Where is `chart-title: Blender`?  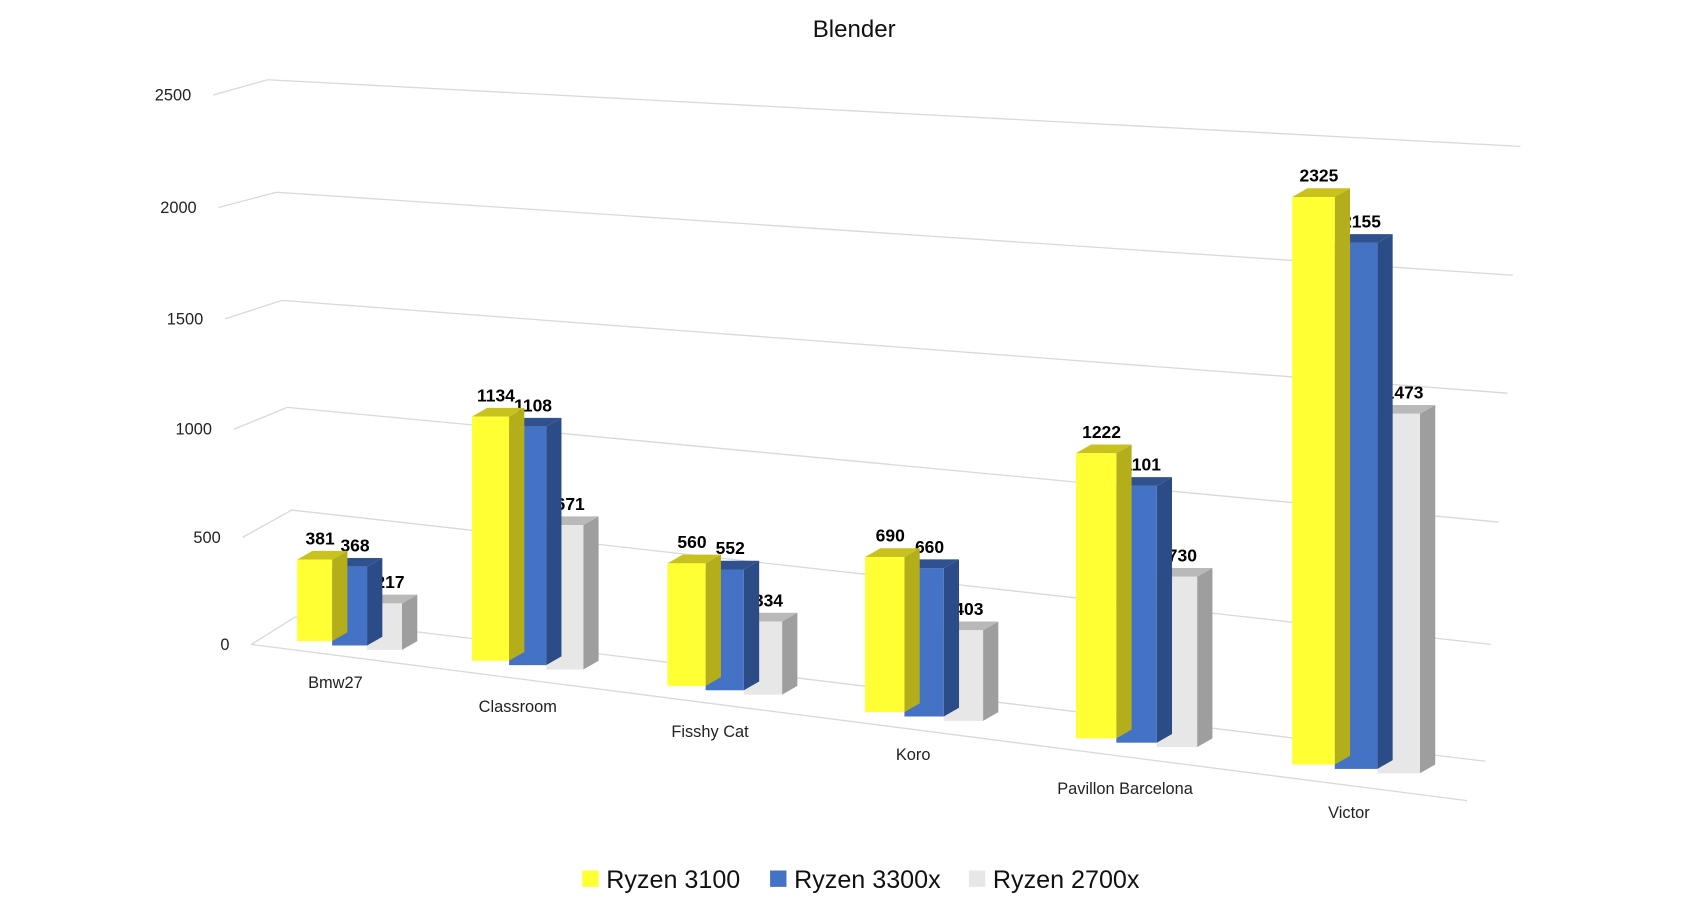 chart-title: Blender is located at coordinates (854, 29).